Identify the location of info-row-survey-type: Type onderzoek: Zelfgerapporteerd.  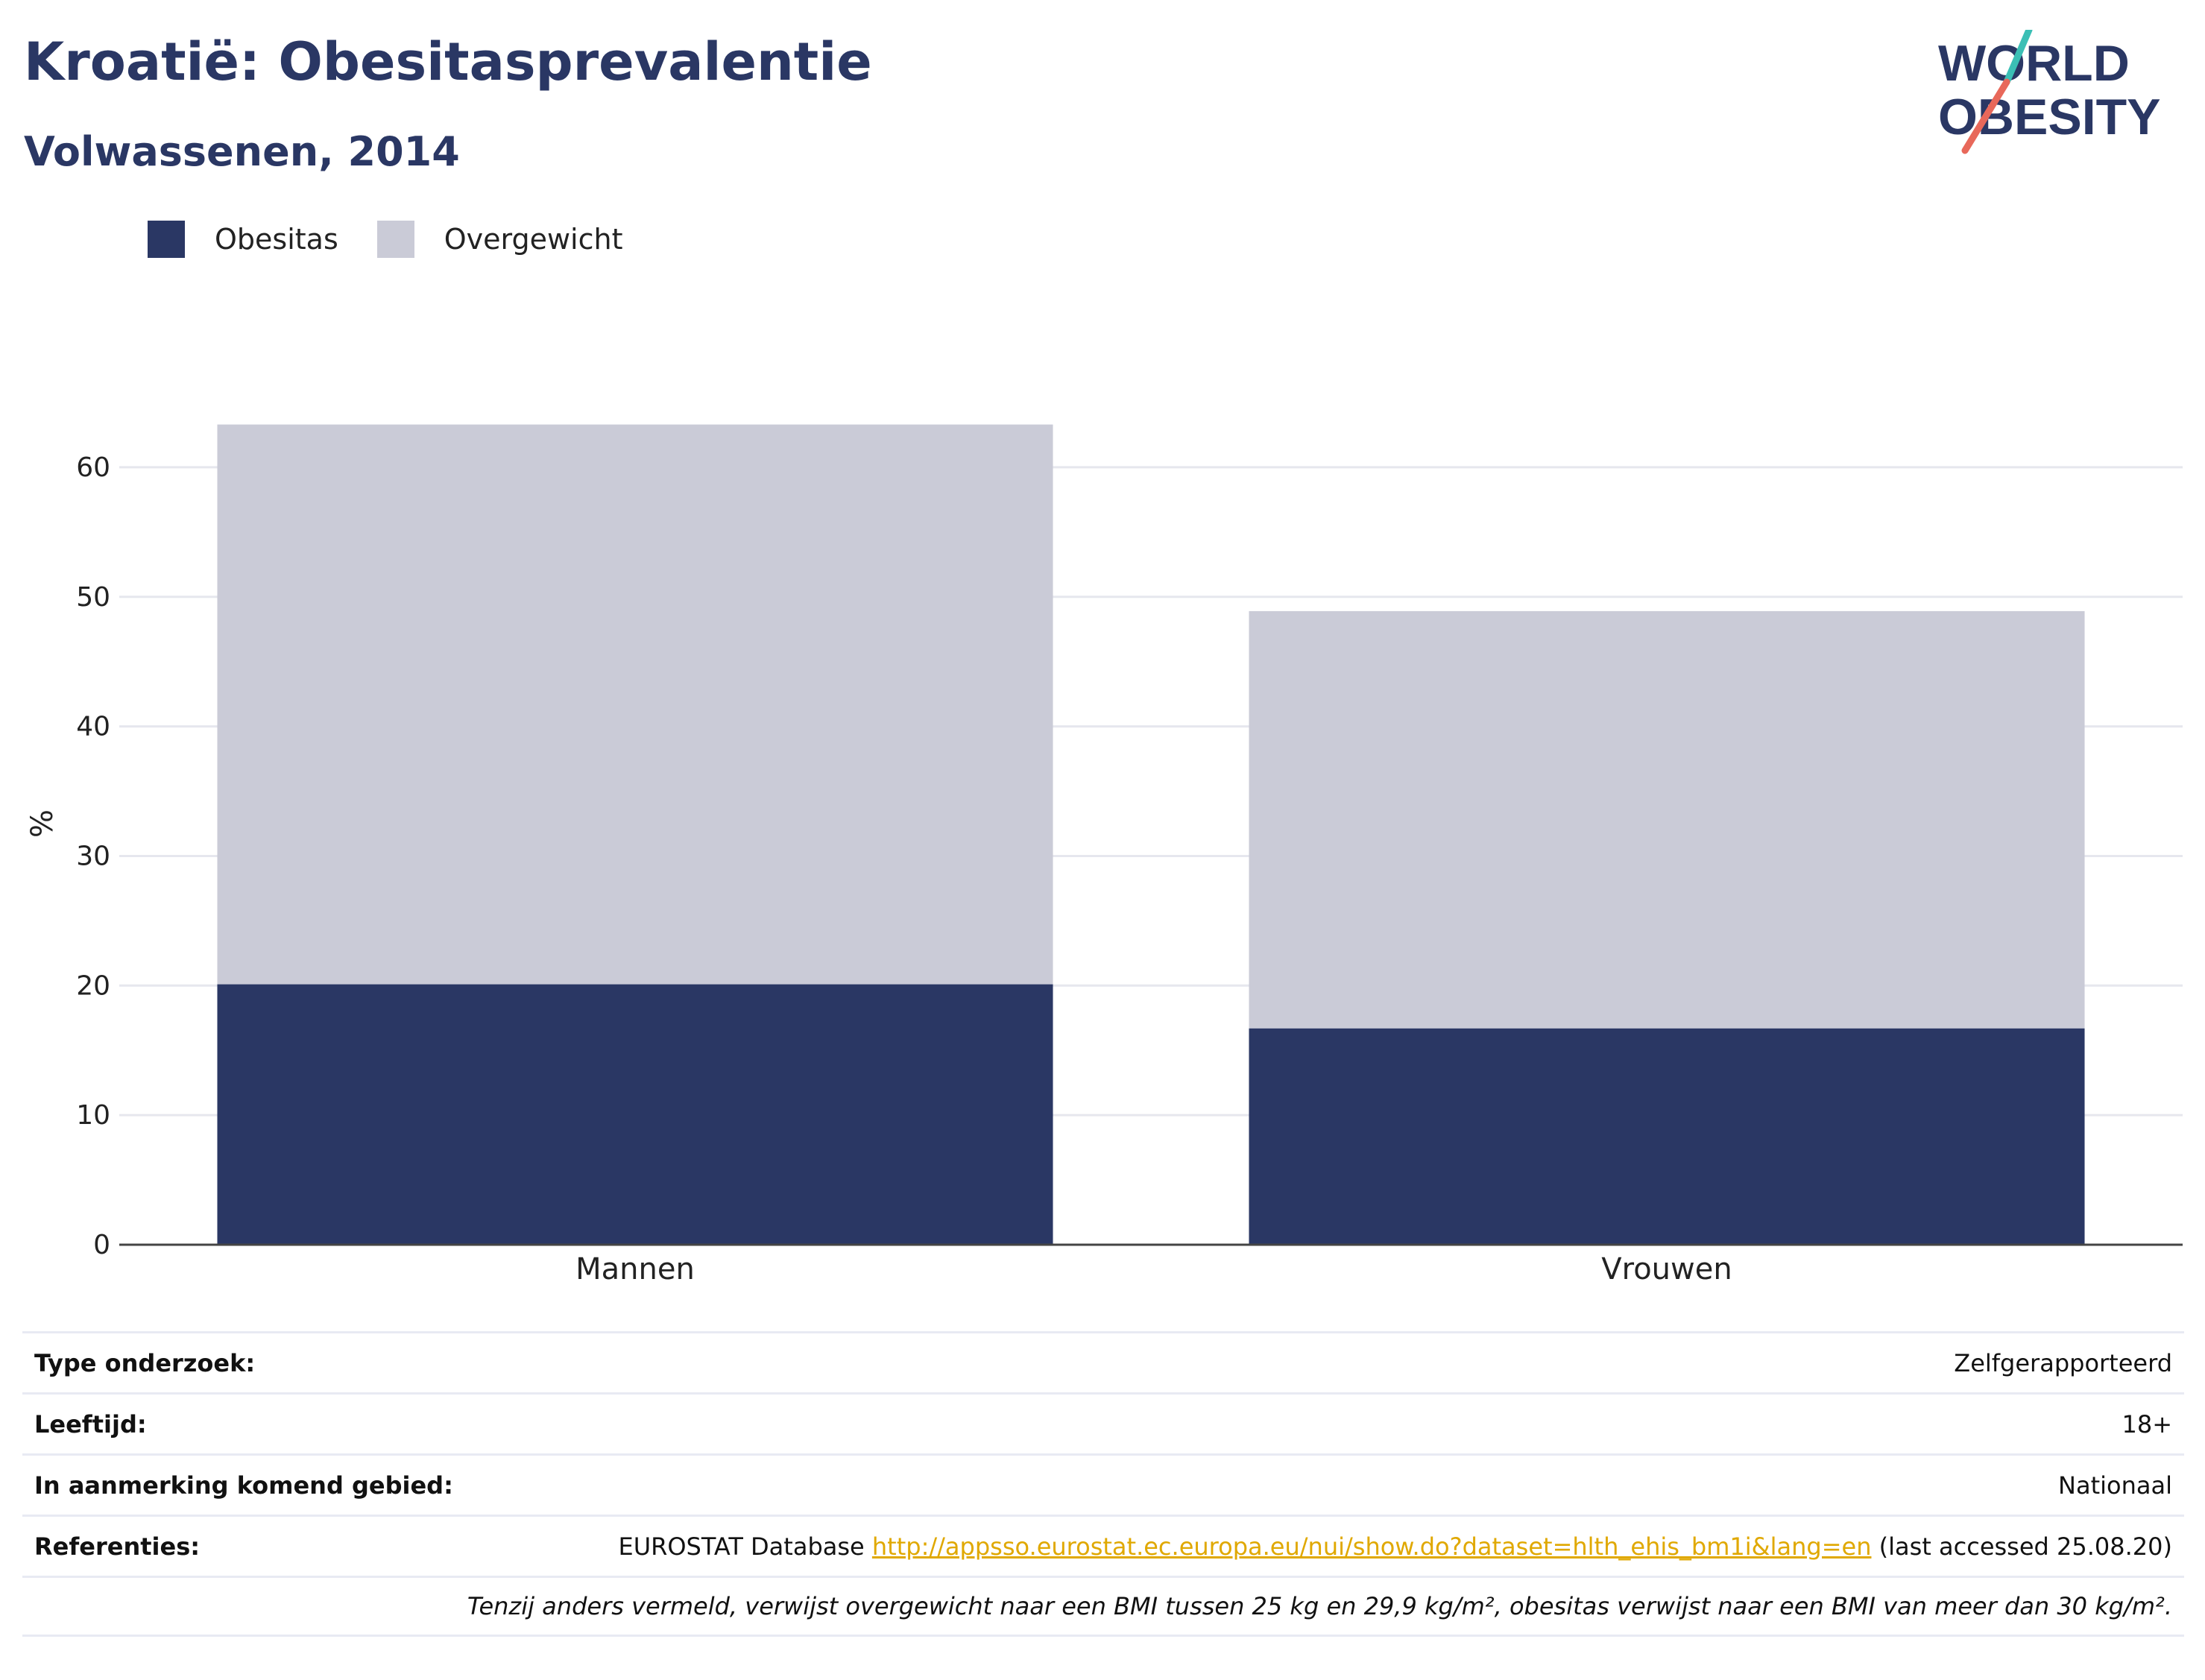
(1103, 1361).